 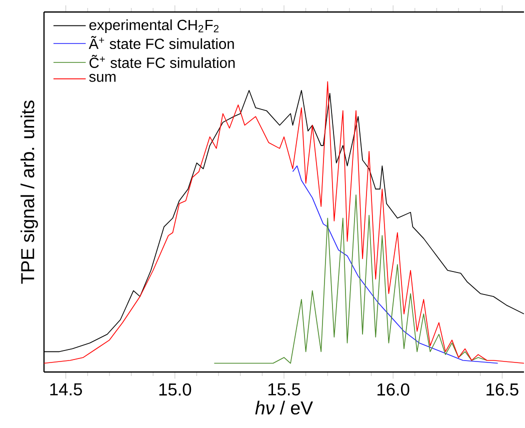 I want to click on x-axis-title: hν / eV, so click(x=284, y=407).